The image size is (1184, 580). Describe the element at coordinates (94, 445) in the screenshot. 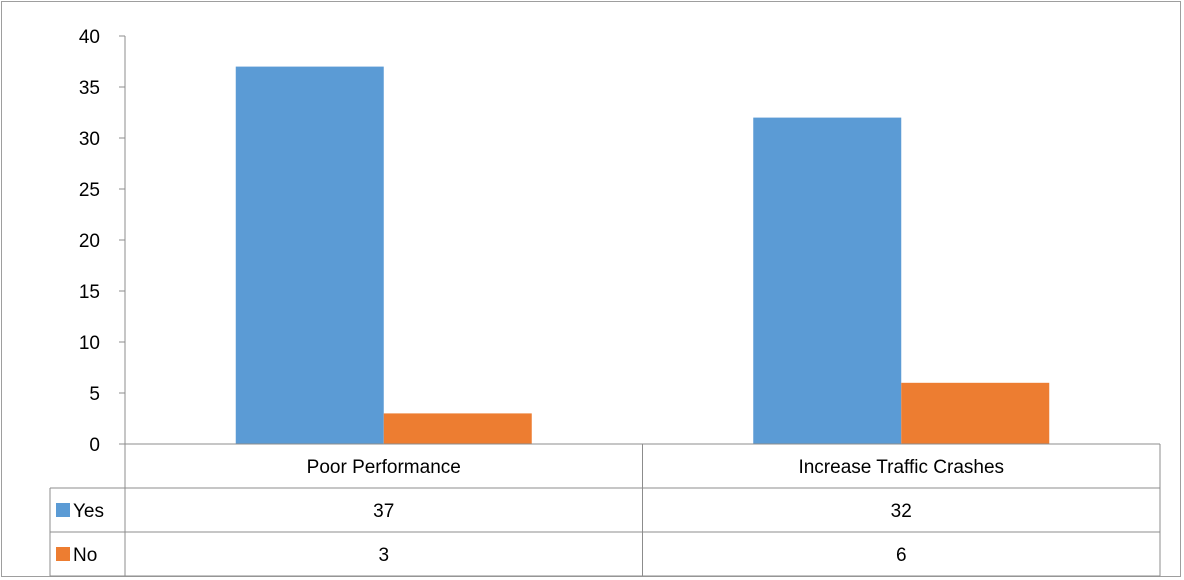

I see `y-tick-label: 0` at that location.